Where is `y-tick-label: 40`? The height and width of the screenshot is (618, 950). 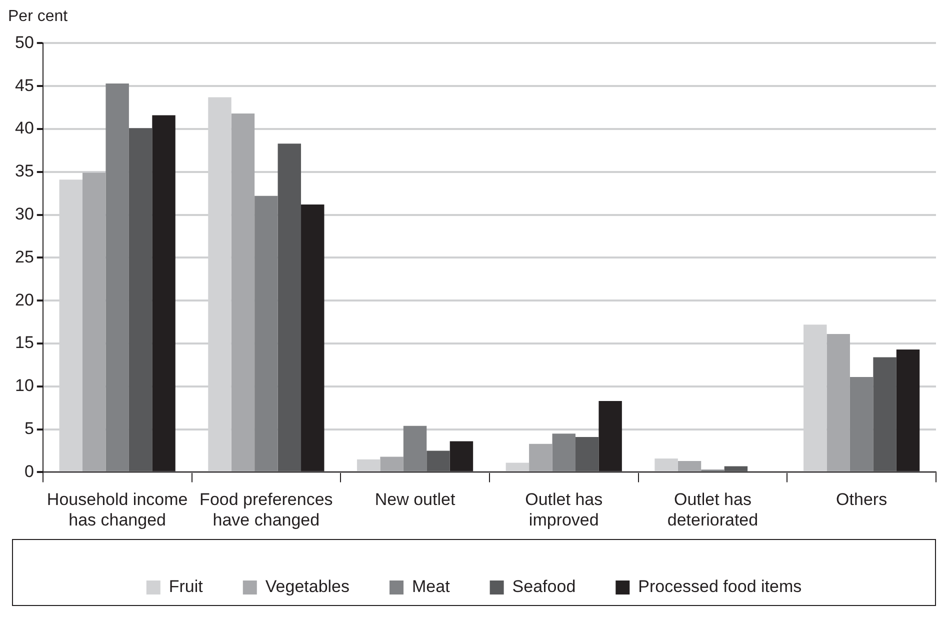
y-tick-label: 40 is located at coordinates (24, 128).